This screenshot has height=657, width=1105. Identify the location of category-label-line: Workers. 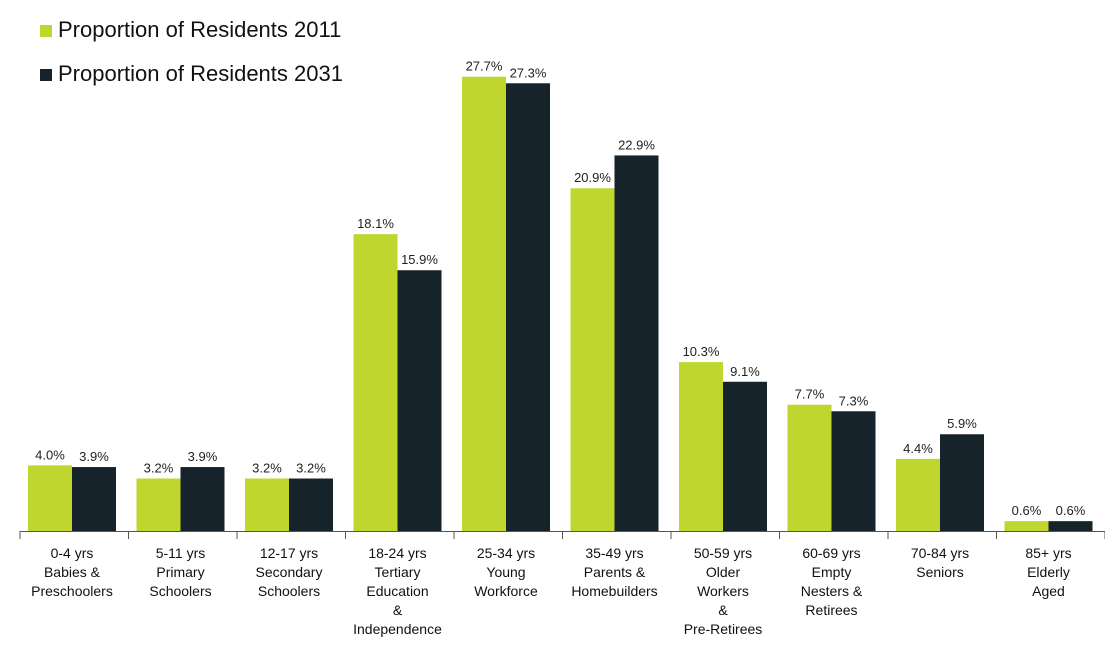
(723, 591).